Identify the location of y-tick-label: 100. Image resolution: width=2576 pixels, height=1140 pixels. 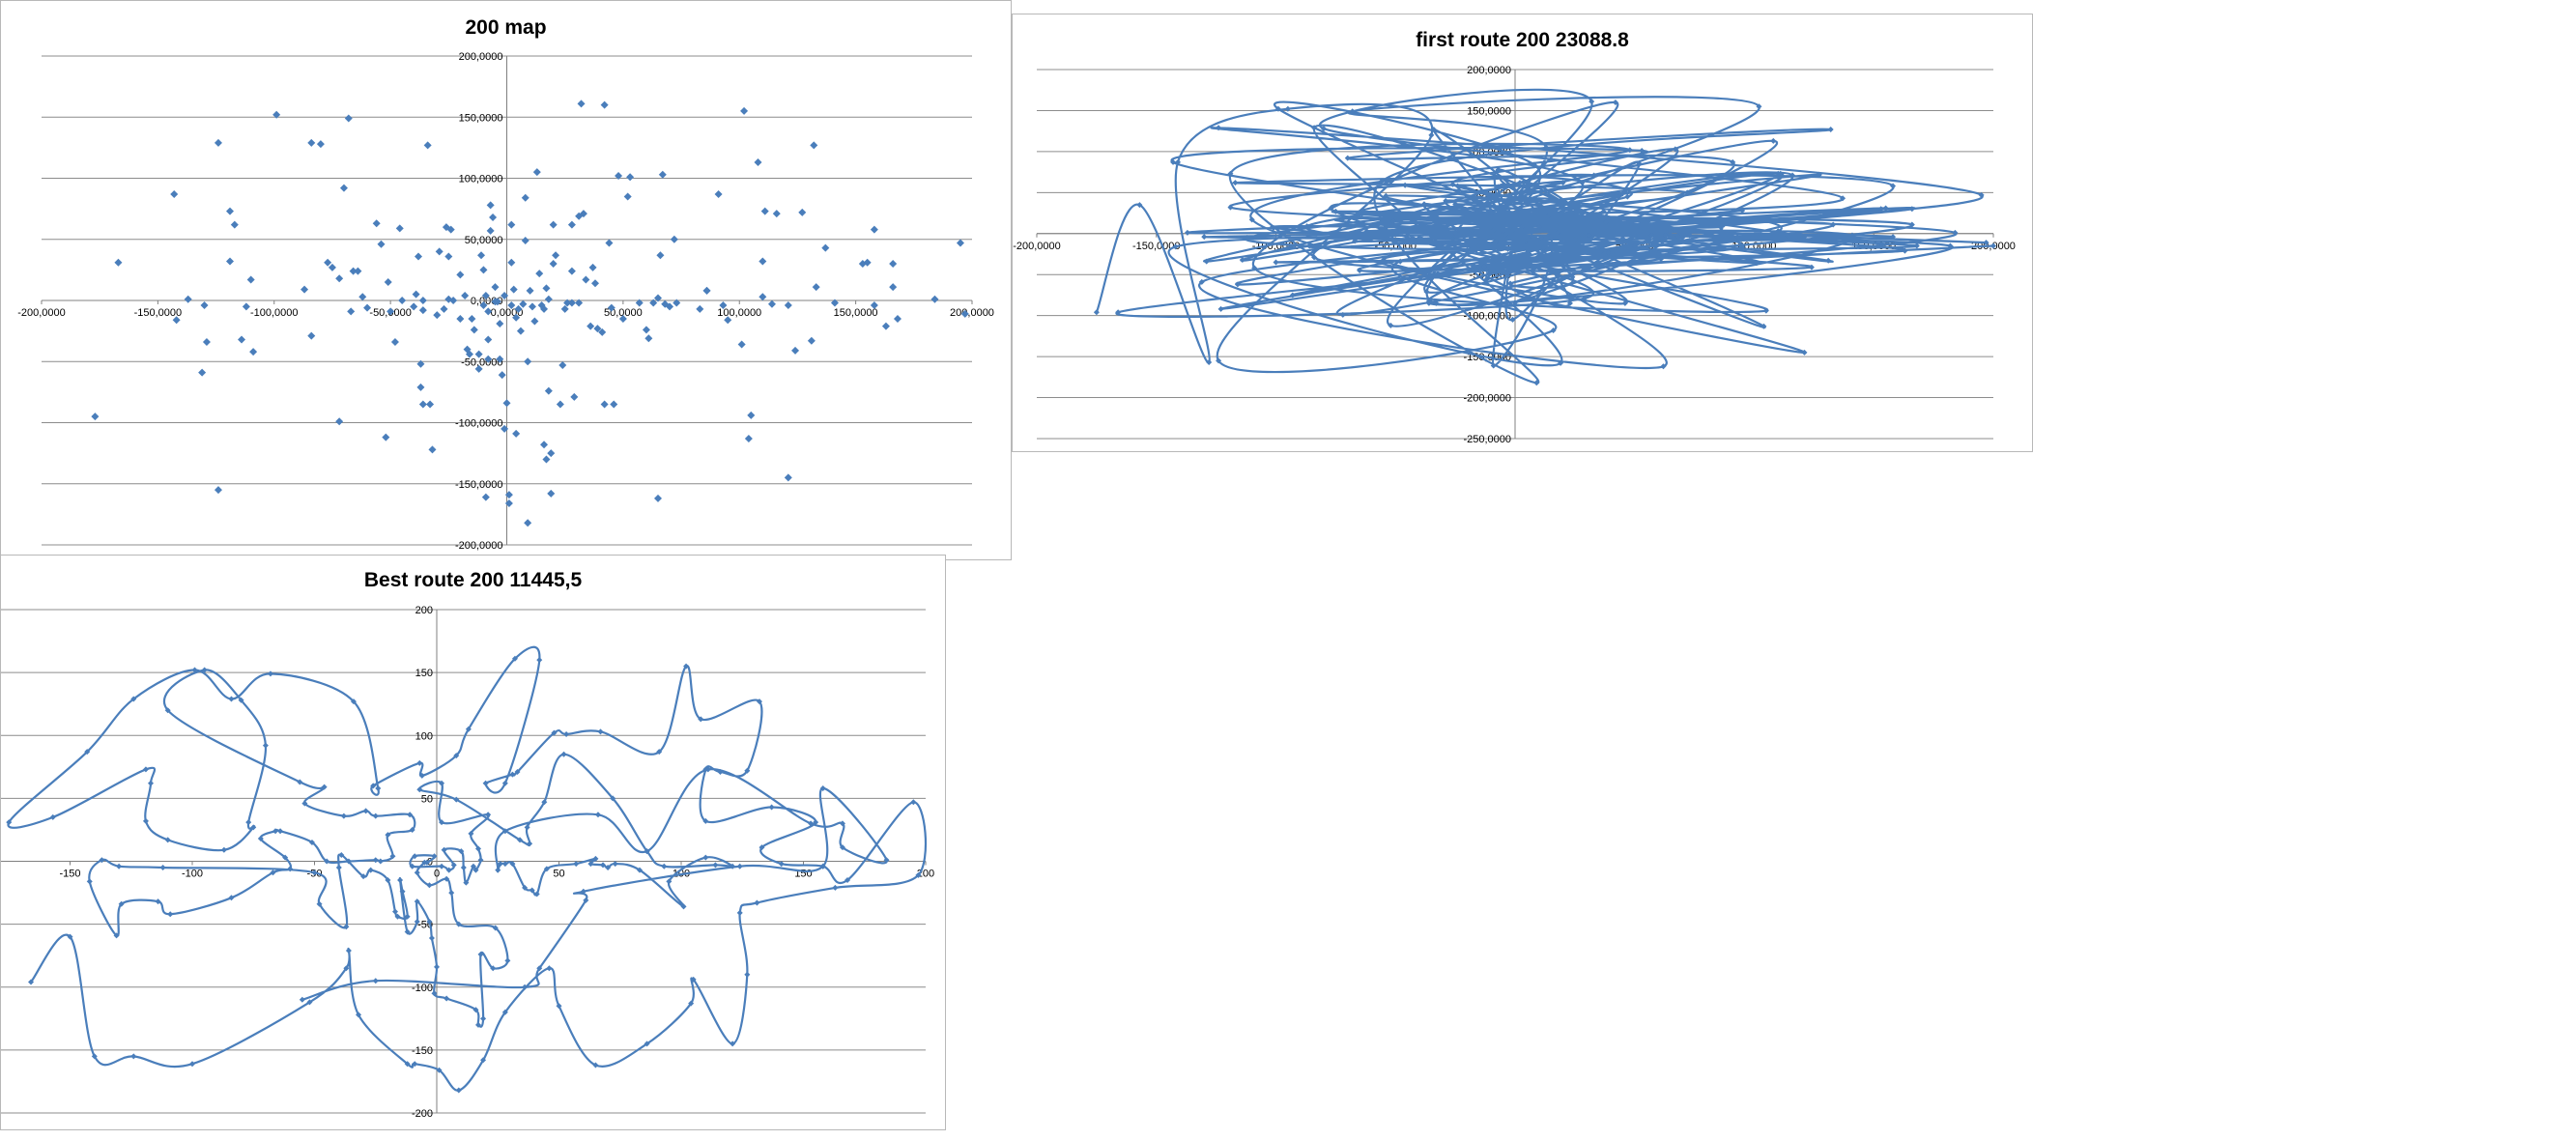
(424, 736).